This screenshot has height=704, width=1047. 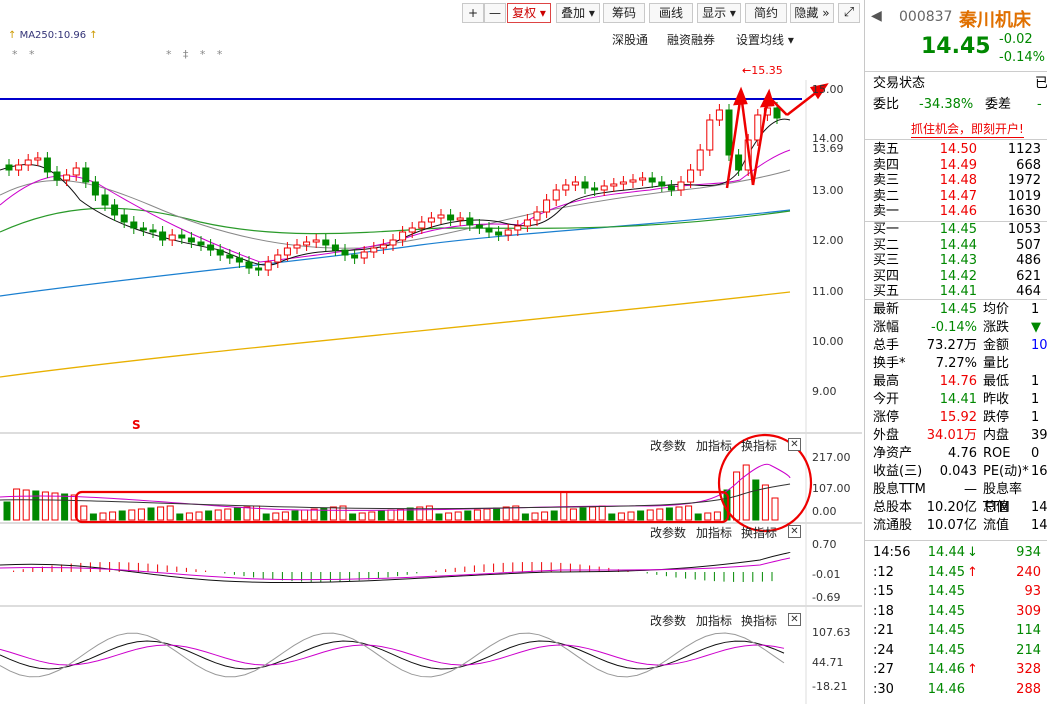 I want to click on tick-volume: 114, so click(x=1028, y=630).